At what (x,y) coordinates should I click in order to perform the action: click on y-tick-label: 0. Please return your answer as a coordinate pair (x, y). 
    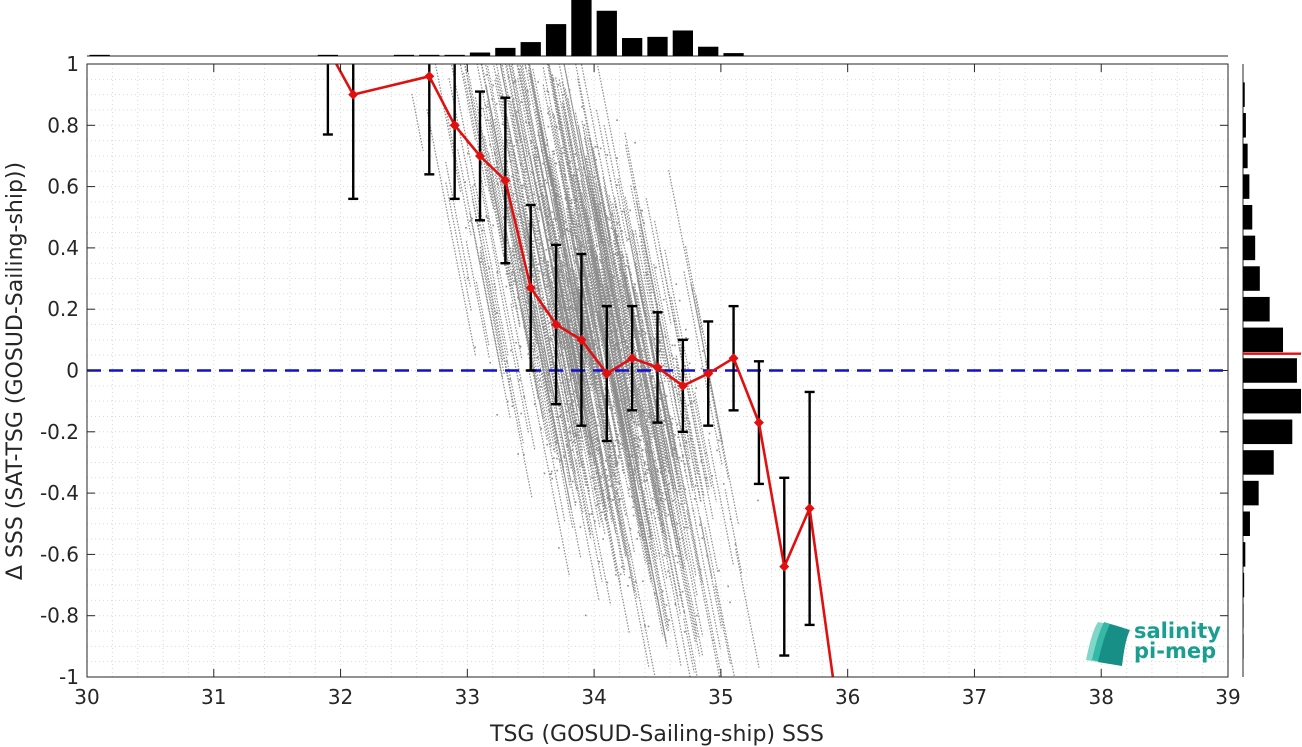
    Looking at the image, I should click on (72, 371).